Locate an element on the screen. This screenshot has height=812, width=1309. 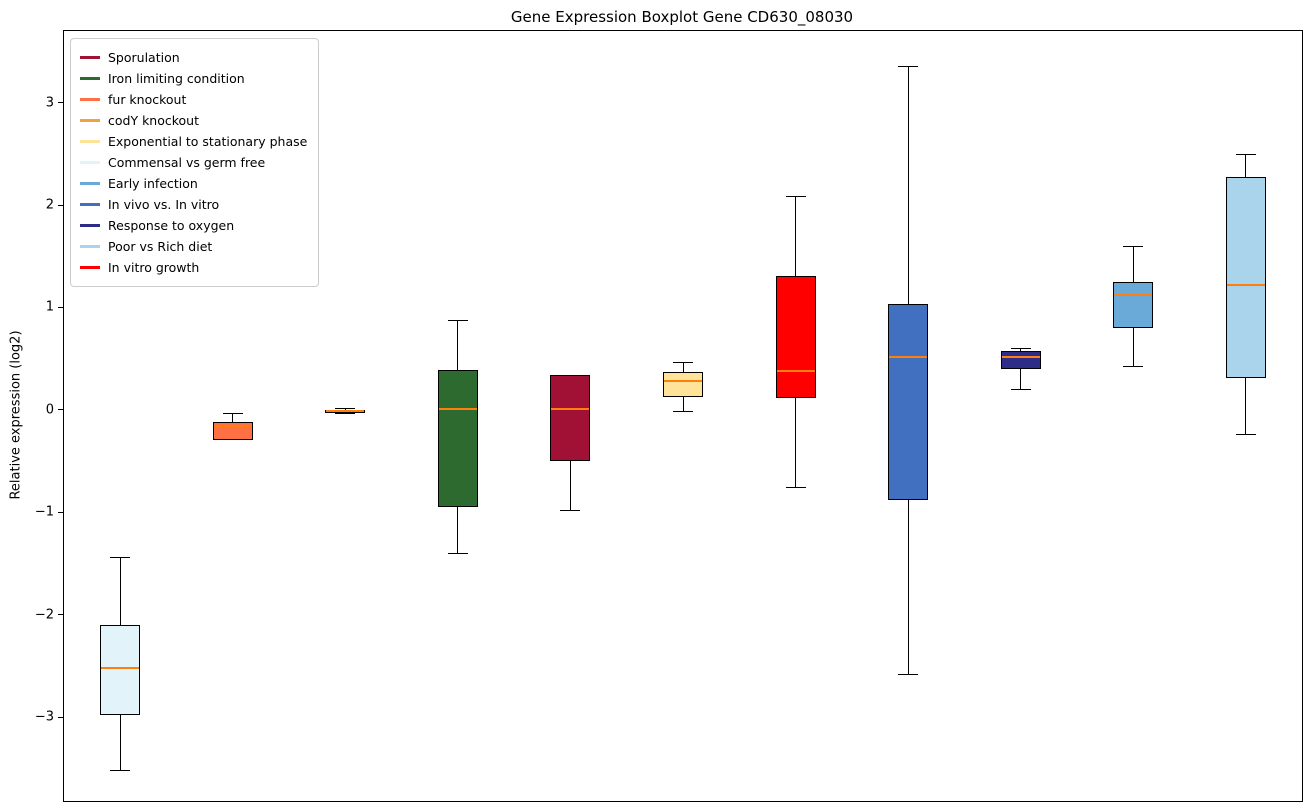
legend-label: Iron limiting condition is located at coordinates (176, 78).